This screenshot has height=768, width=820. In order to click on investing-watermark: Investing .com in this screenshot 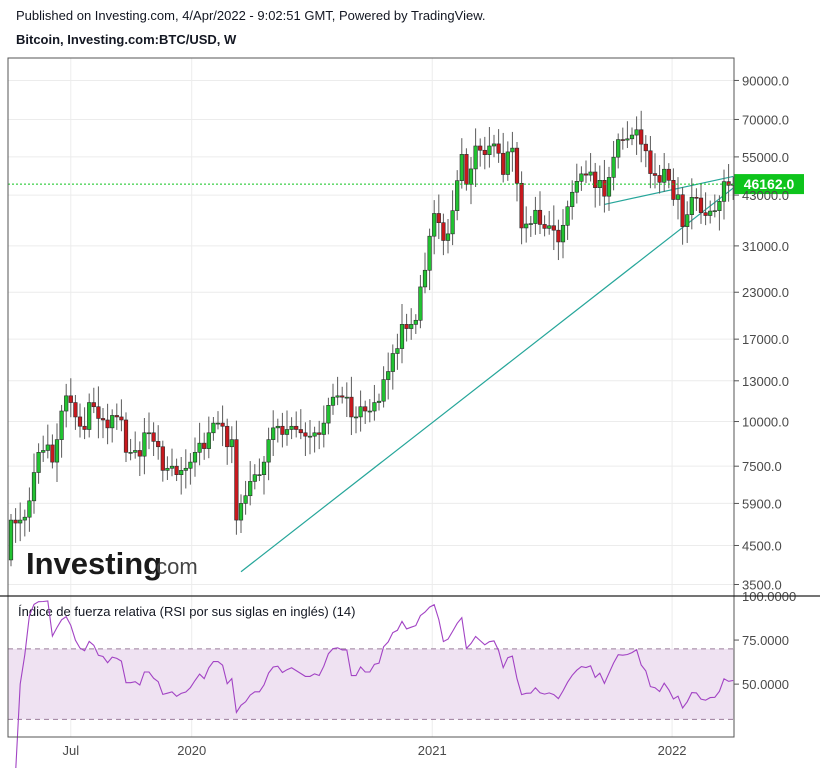, I will do `click(112, 563)`.